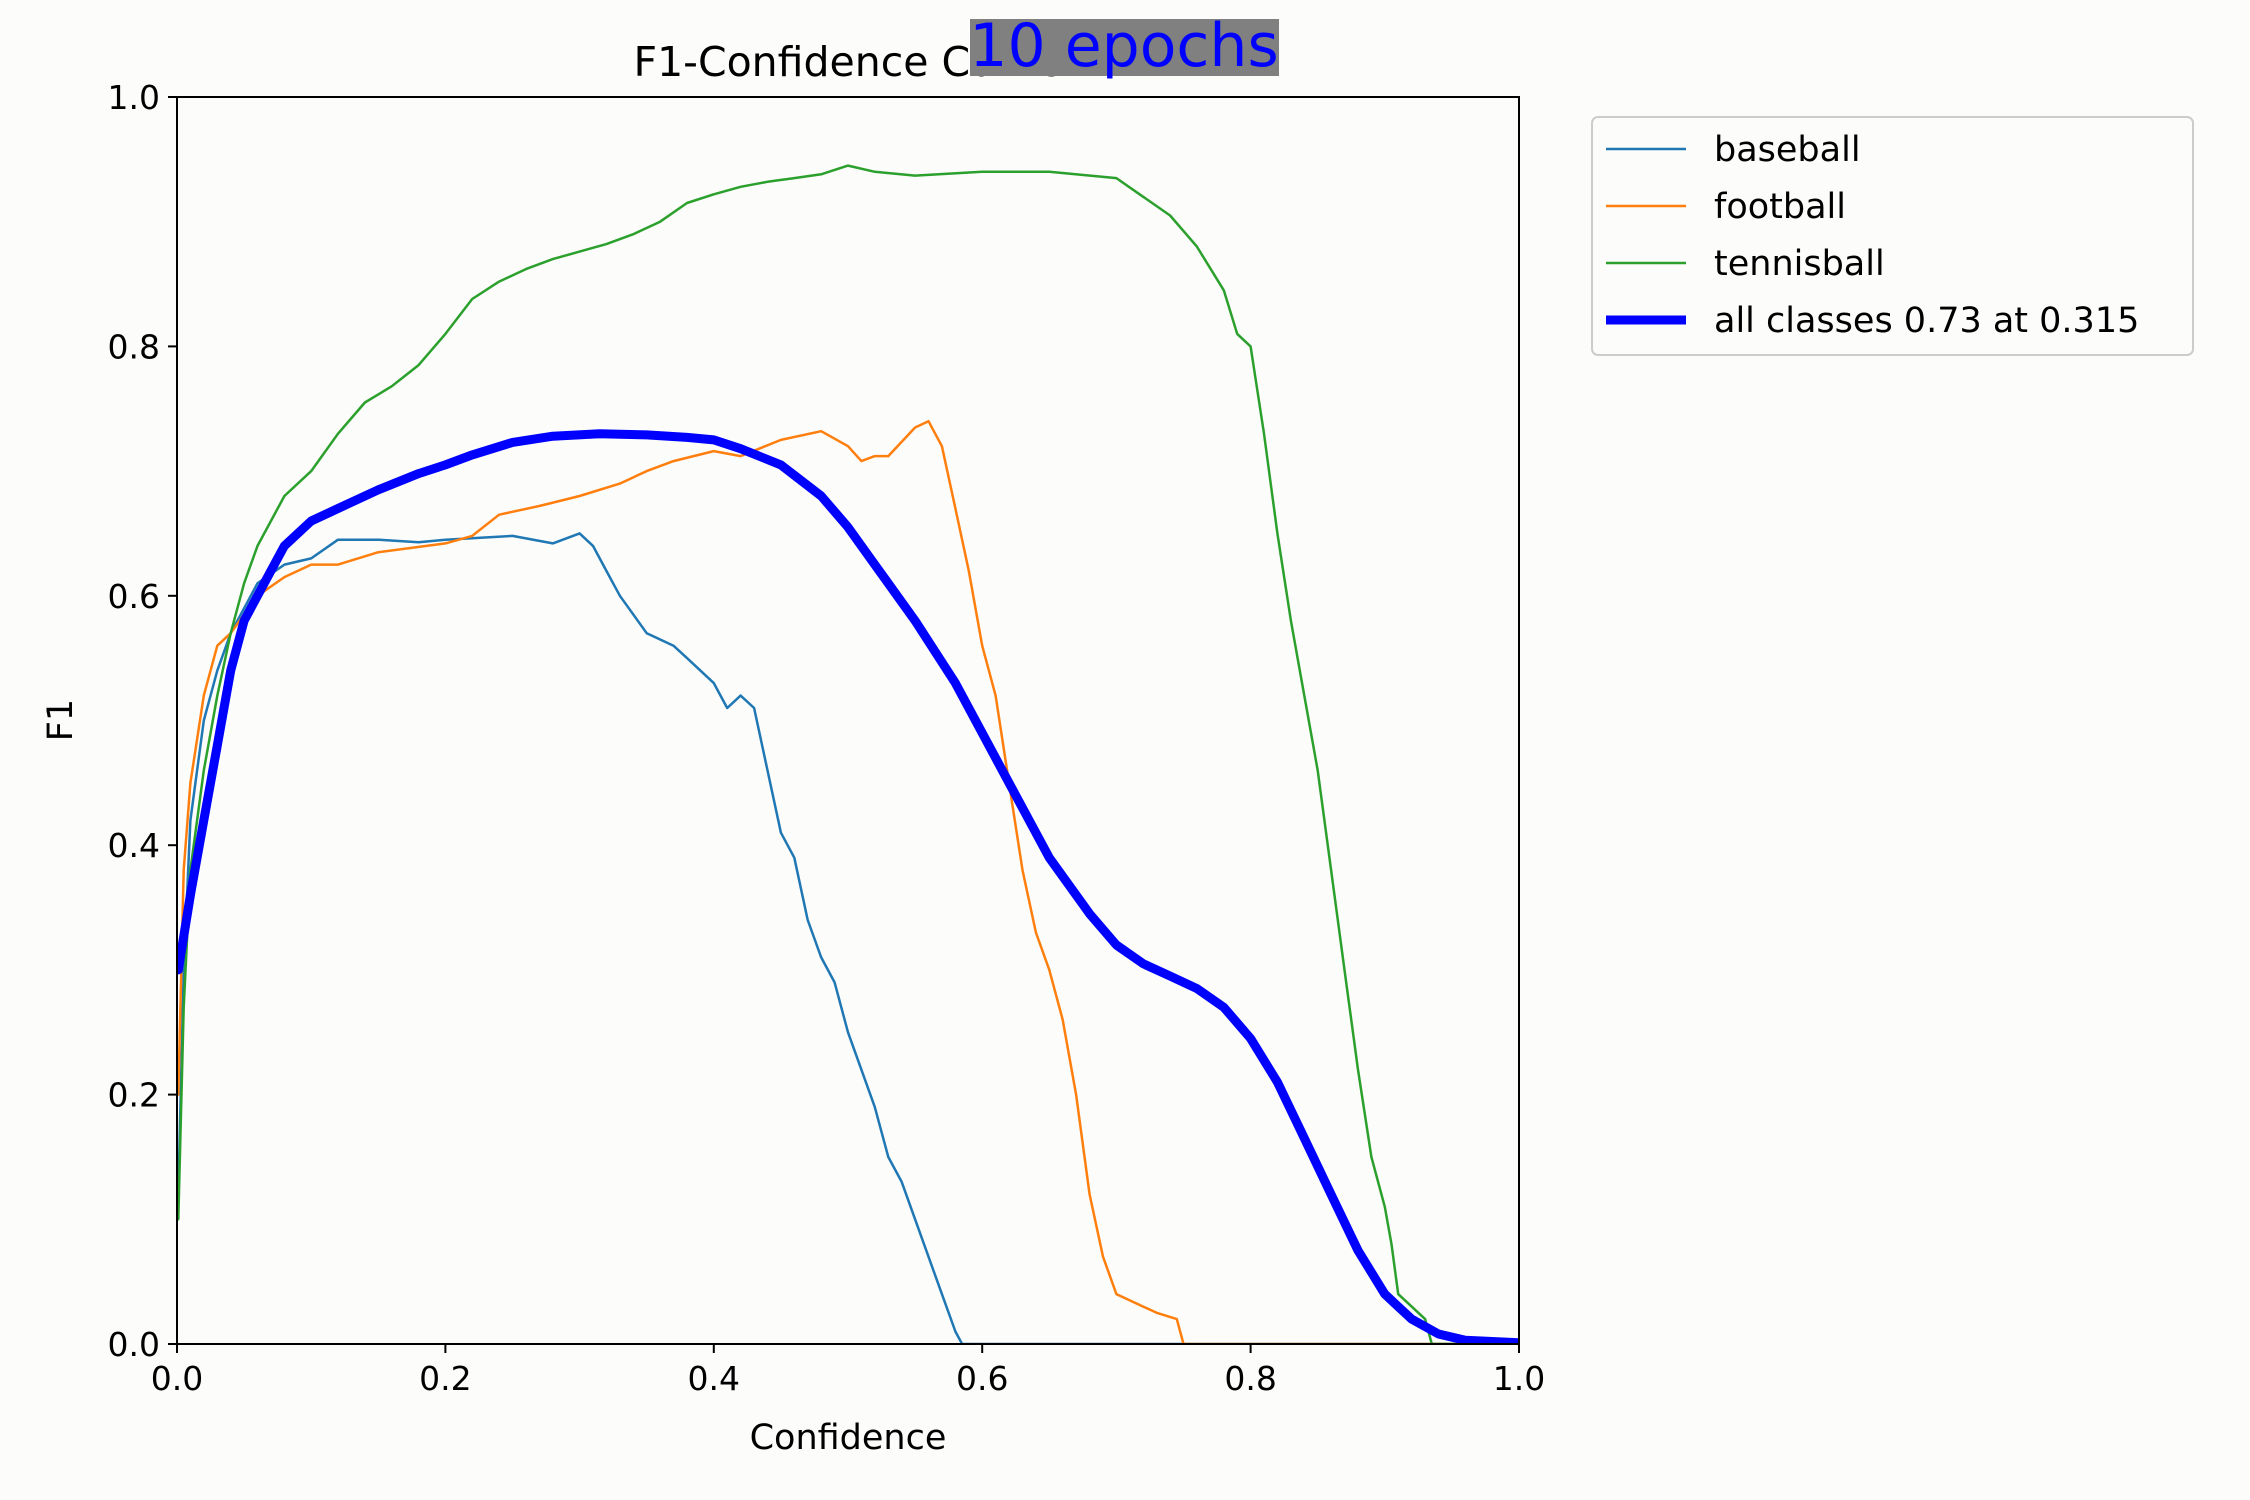 Image resolution: width=2250 pixels, height=1500 pixels. Describe the element at coordinates (445, 1378) in the screenshot. I see `x-tick-label: 0.2` at that location.